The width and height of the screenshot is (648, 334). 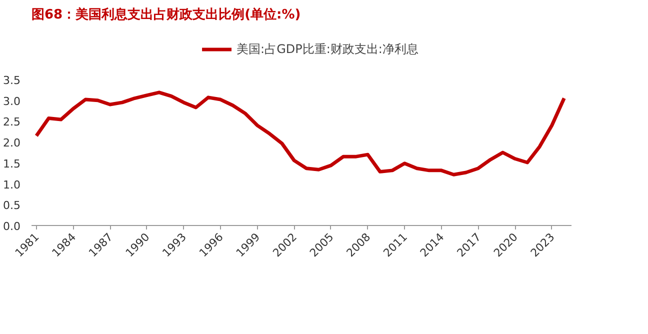 What do you see at coordinates (166, 14) in the screenshot?
I see `chart-title: 图68：美国利息支出占财政支出比例(单位:%)` at bounding box center [166, 14].